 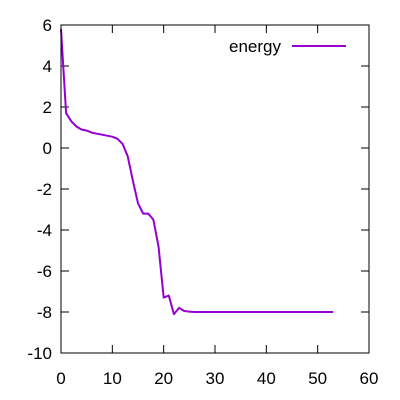 What do you see at coordinates (47, 25) in the screenshot?
I see `y-tick-label: 6` at bounding box center [47, 25].